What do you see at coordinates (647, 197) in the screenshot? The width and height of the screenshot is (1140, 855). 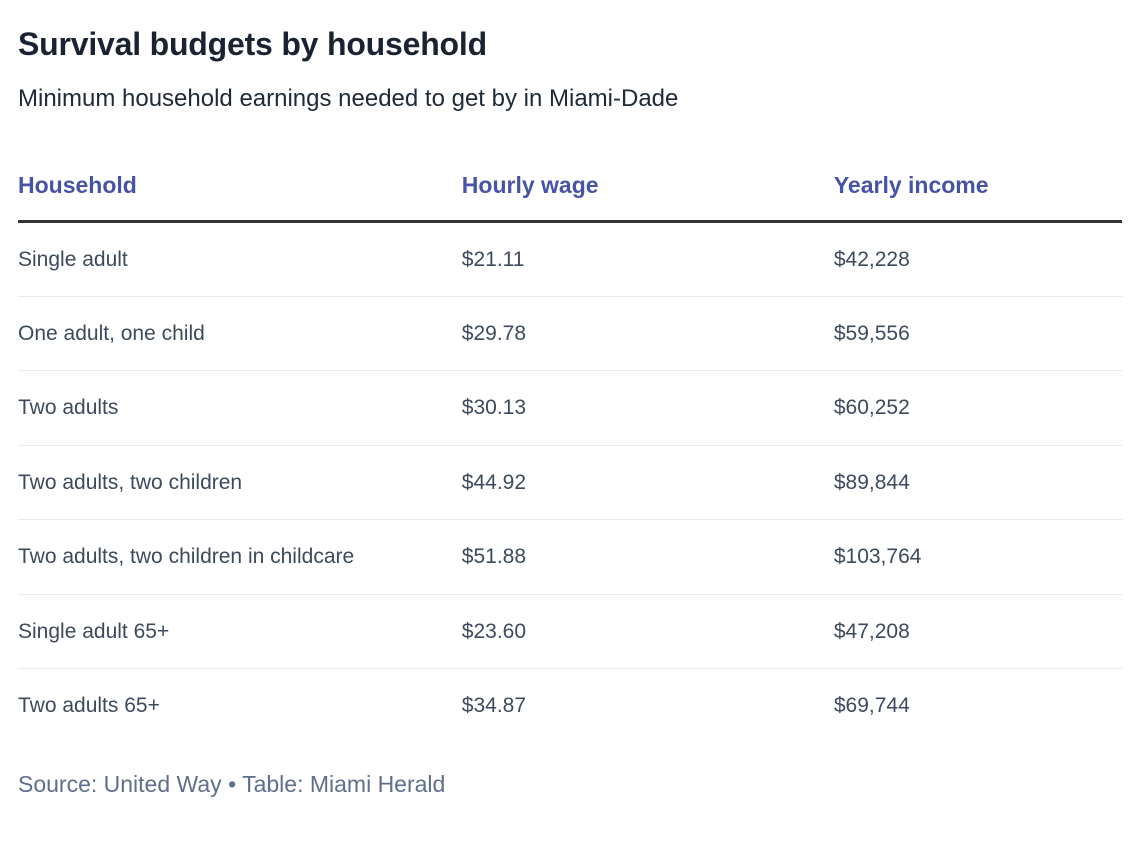 I see `column-header-hourly-wage: Hourly wage` at bounding box center [647, 197].